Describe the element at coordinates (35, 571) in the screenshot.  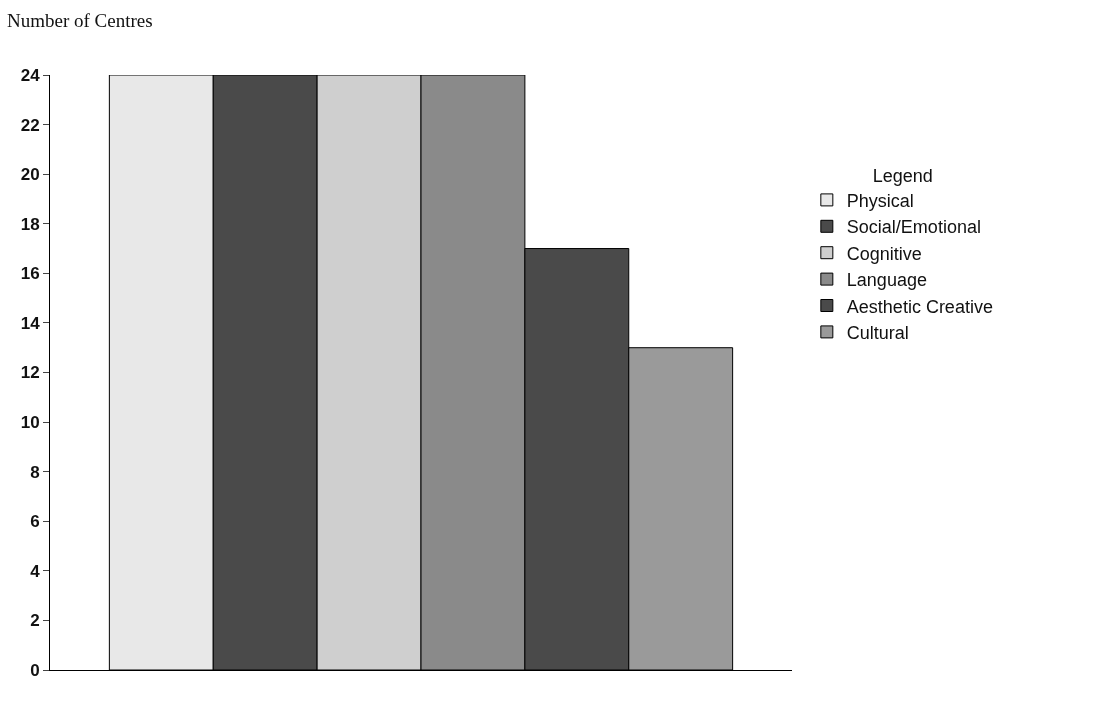
I see `y-tick-label: 4` at that location.